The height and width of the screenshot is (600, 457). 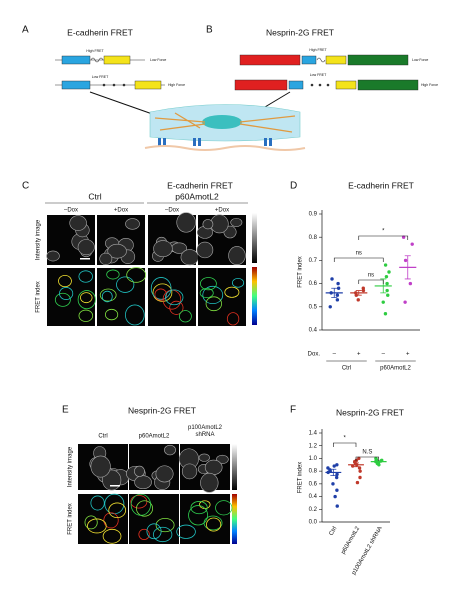 What do you see at coordinates (370, 412) in the screenshot?
I see `chart-title: Nesprin-2G FRET` at bounding box center [370, 412].